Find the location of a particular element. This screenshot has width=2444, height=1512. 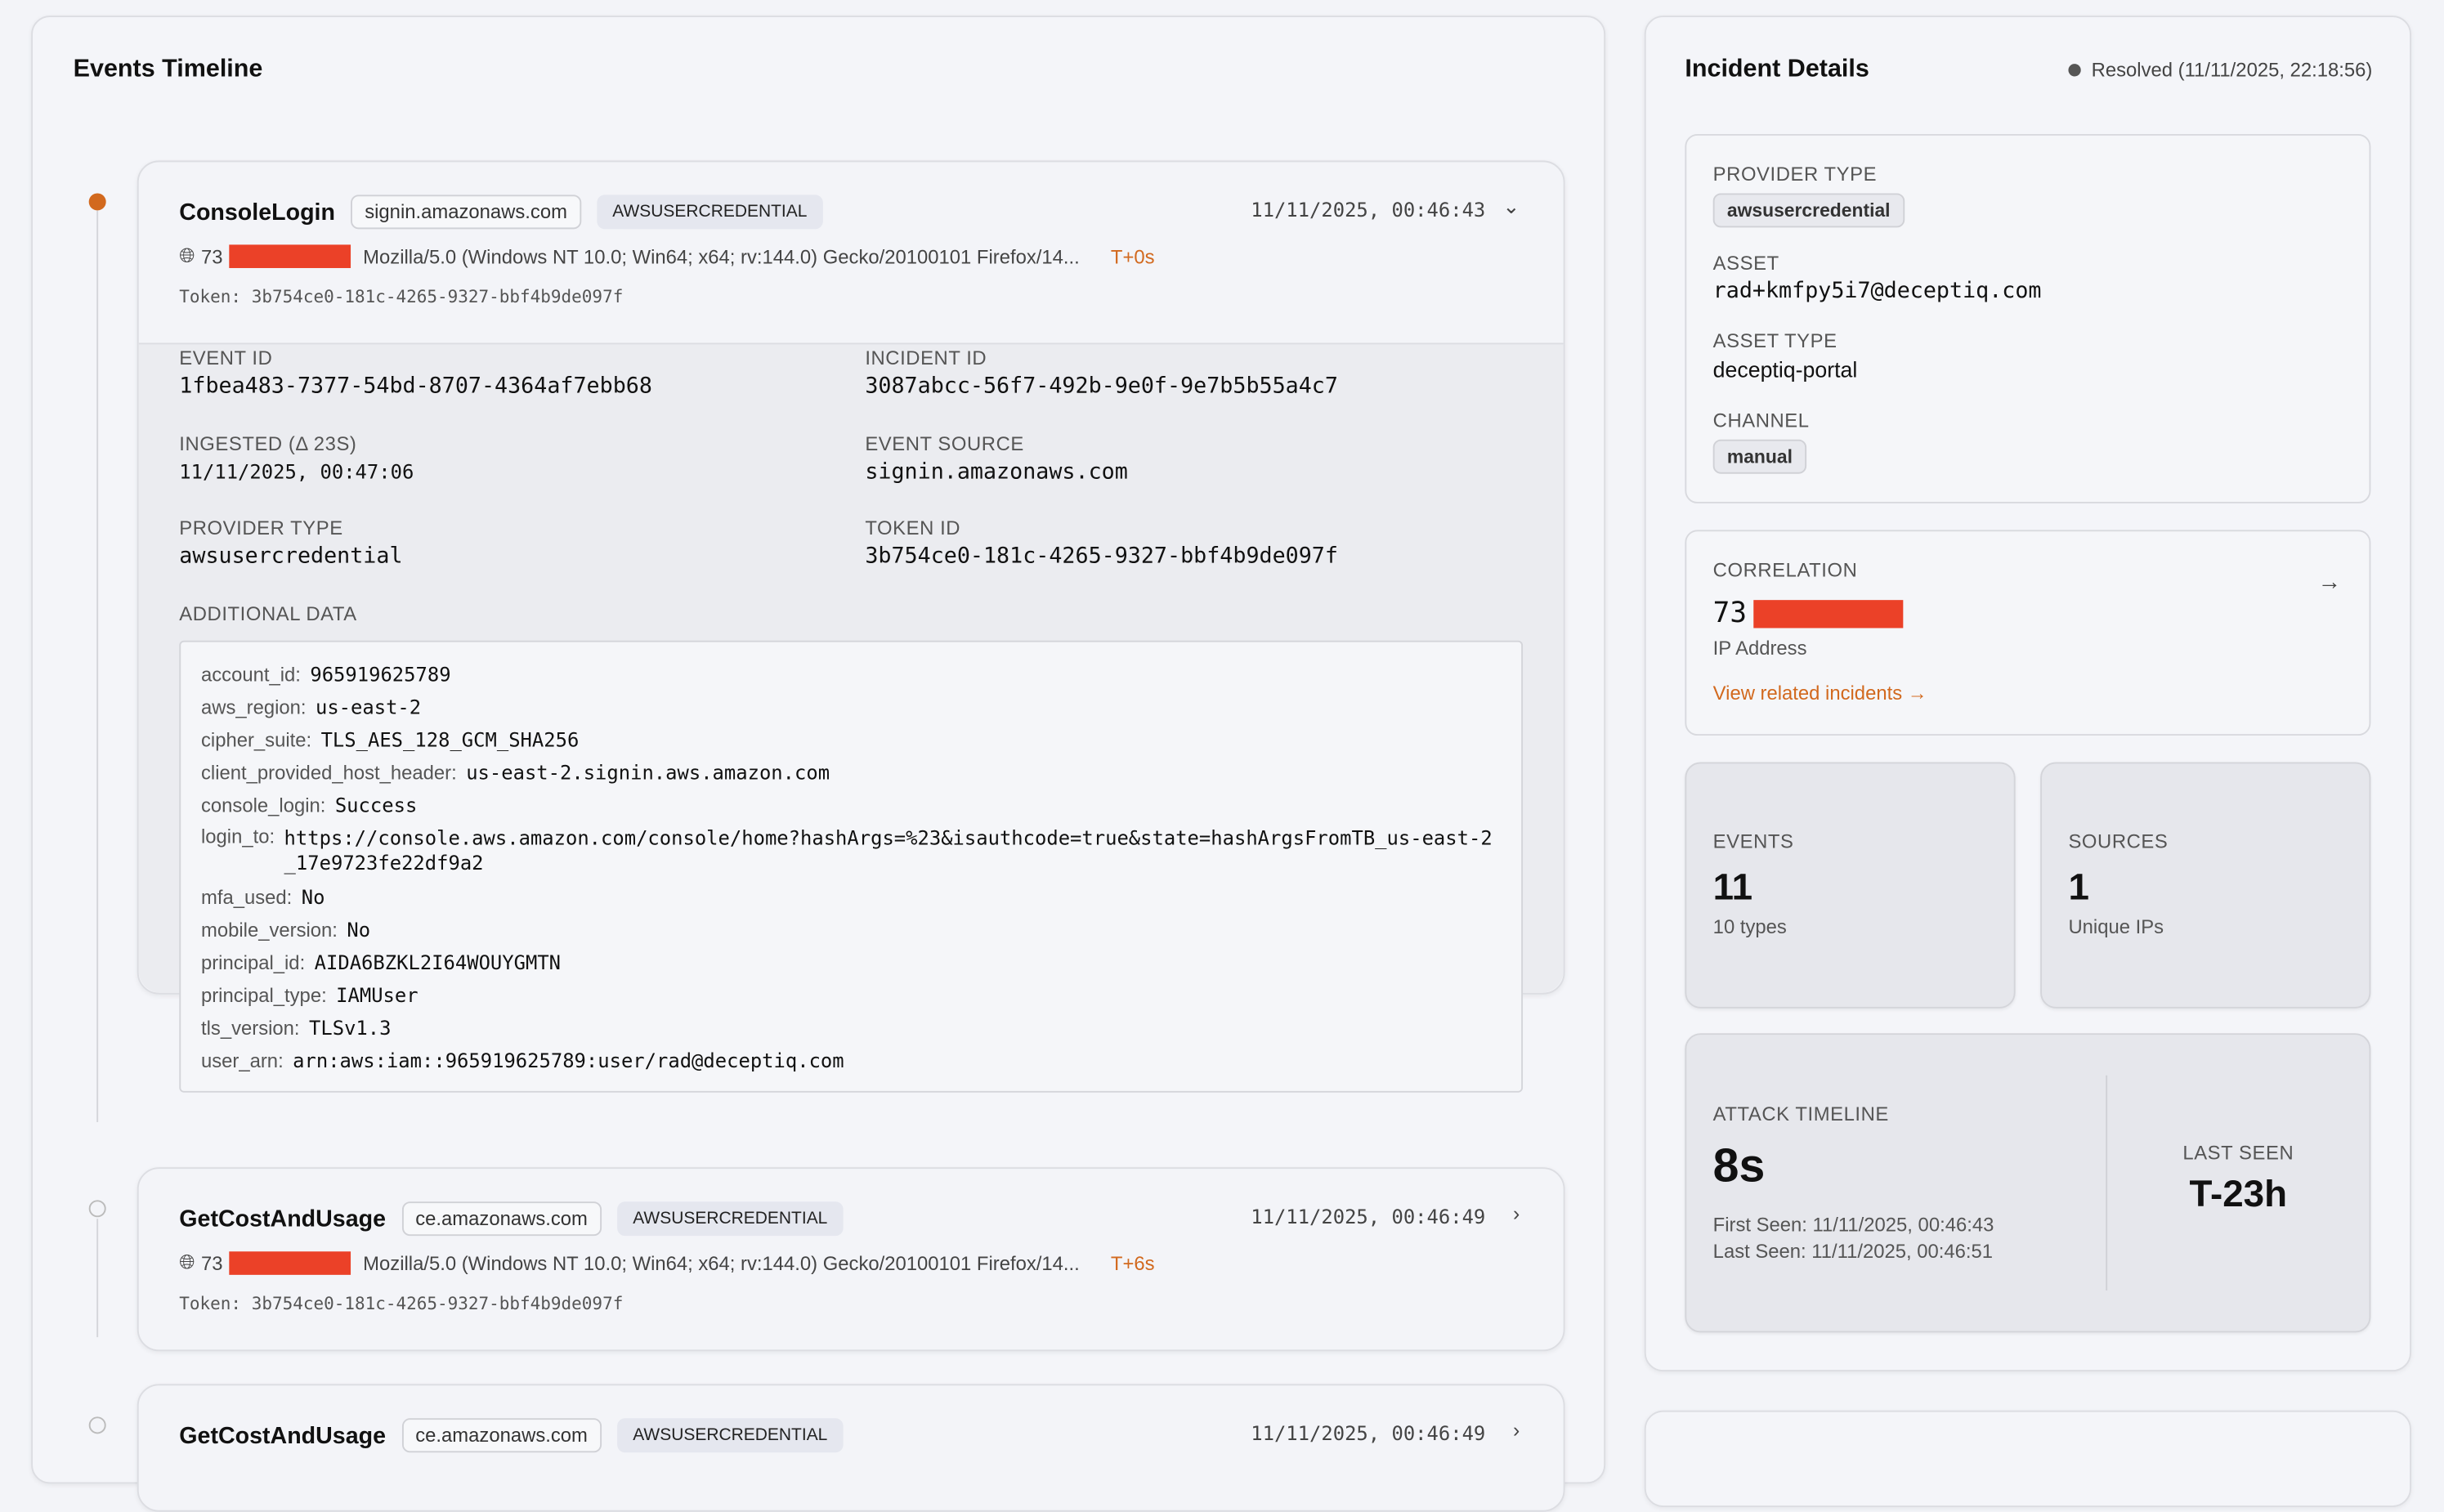

first-seen: First Seen: 11/11/2025, 00:46:43 is located at coordinates (1853, 1225).